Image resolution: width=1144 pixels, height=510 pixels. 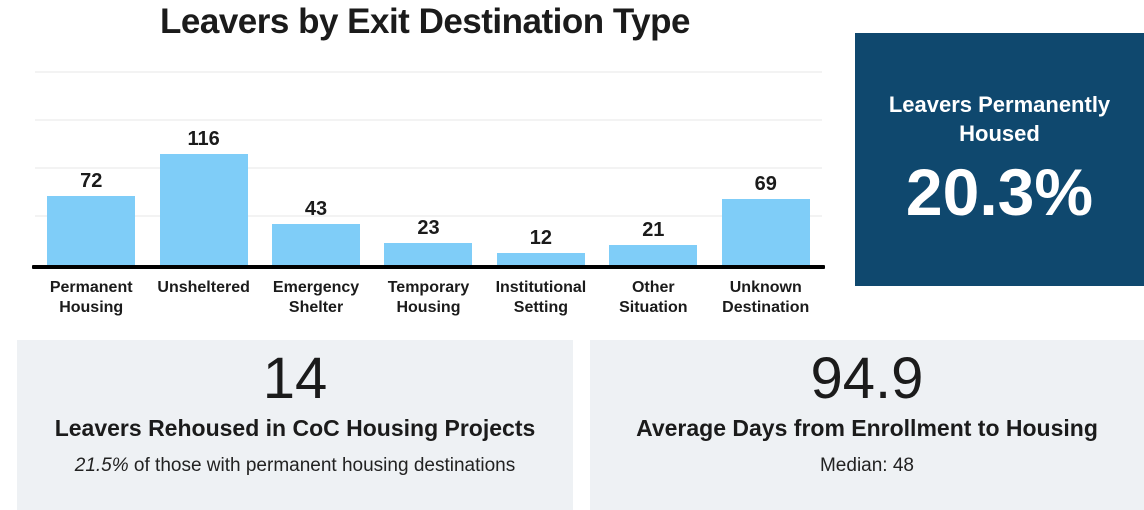 I want to click on bar-value-label: 116, so click(x=203, y=139).